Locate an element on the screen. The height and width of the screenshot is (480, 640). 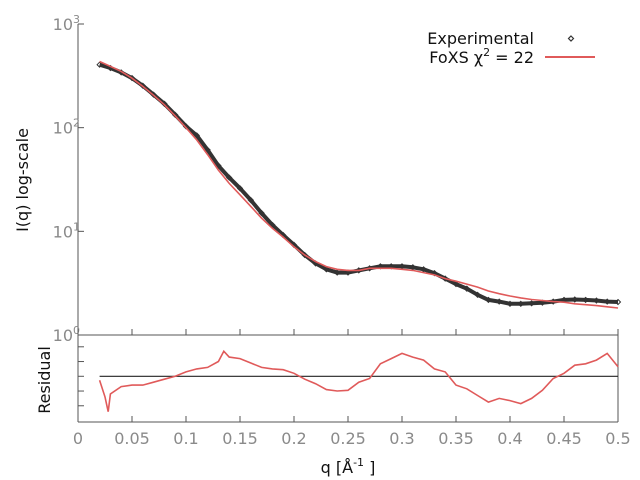
residual-line is located at coordinates (358, 380).